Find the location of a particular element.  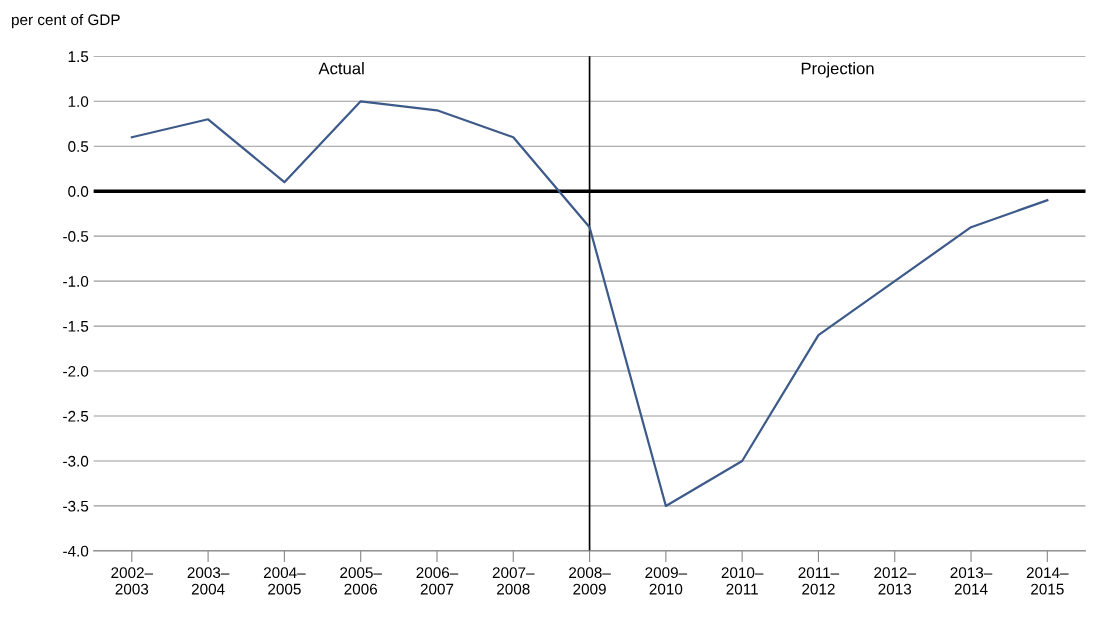

y-tick-label: -0.5 is located at coordinates (76, 236).